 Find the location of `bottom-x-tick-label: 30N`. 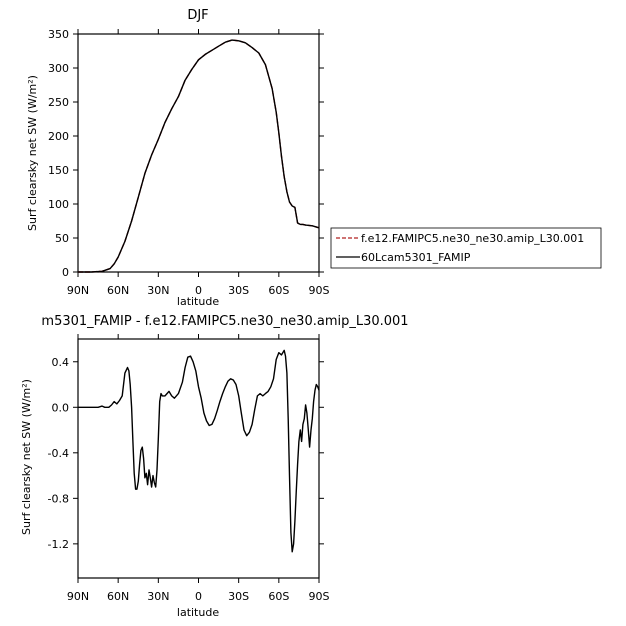

bottom-x-tick-label: 30N is located at coordinates (158, 596).